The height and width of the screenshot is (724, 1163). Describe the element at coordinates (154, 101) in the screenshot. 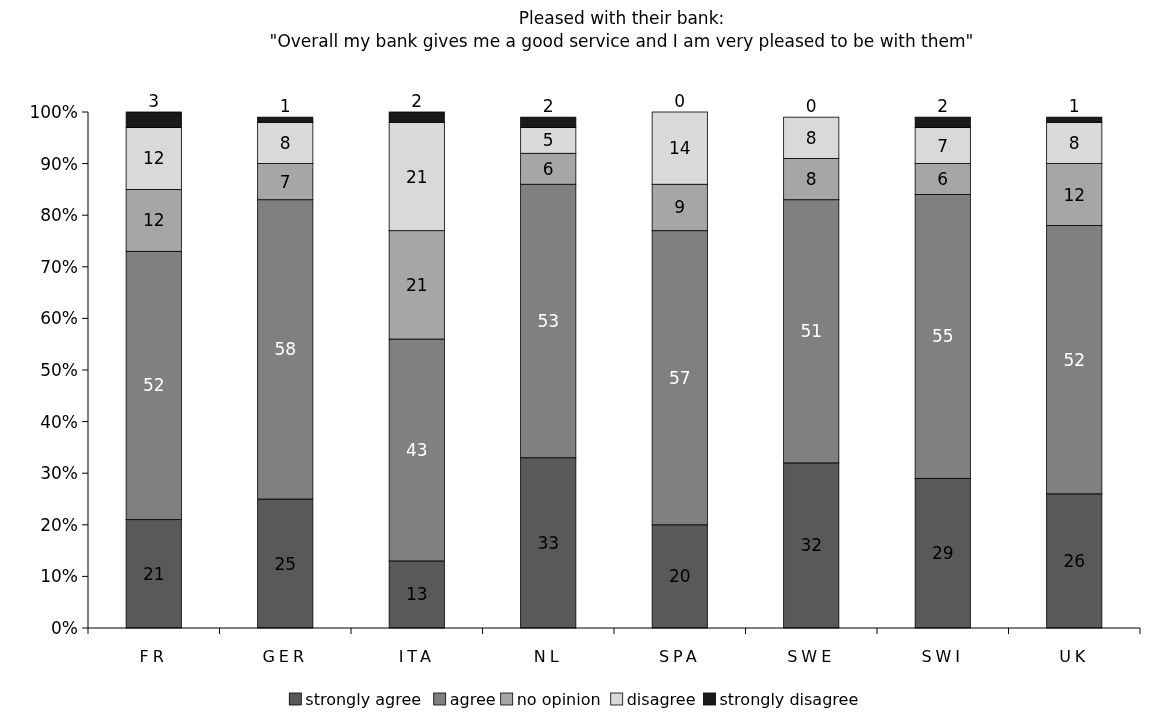

I see `data-label: 3` at that location.